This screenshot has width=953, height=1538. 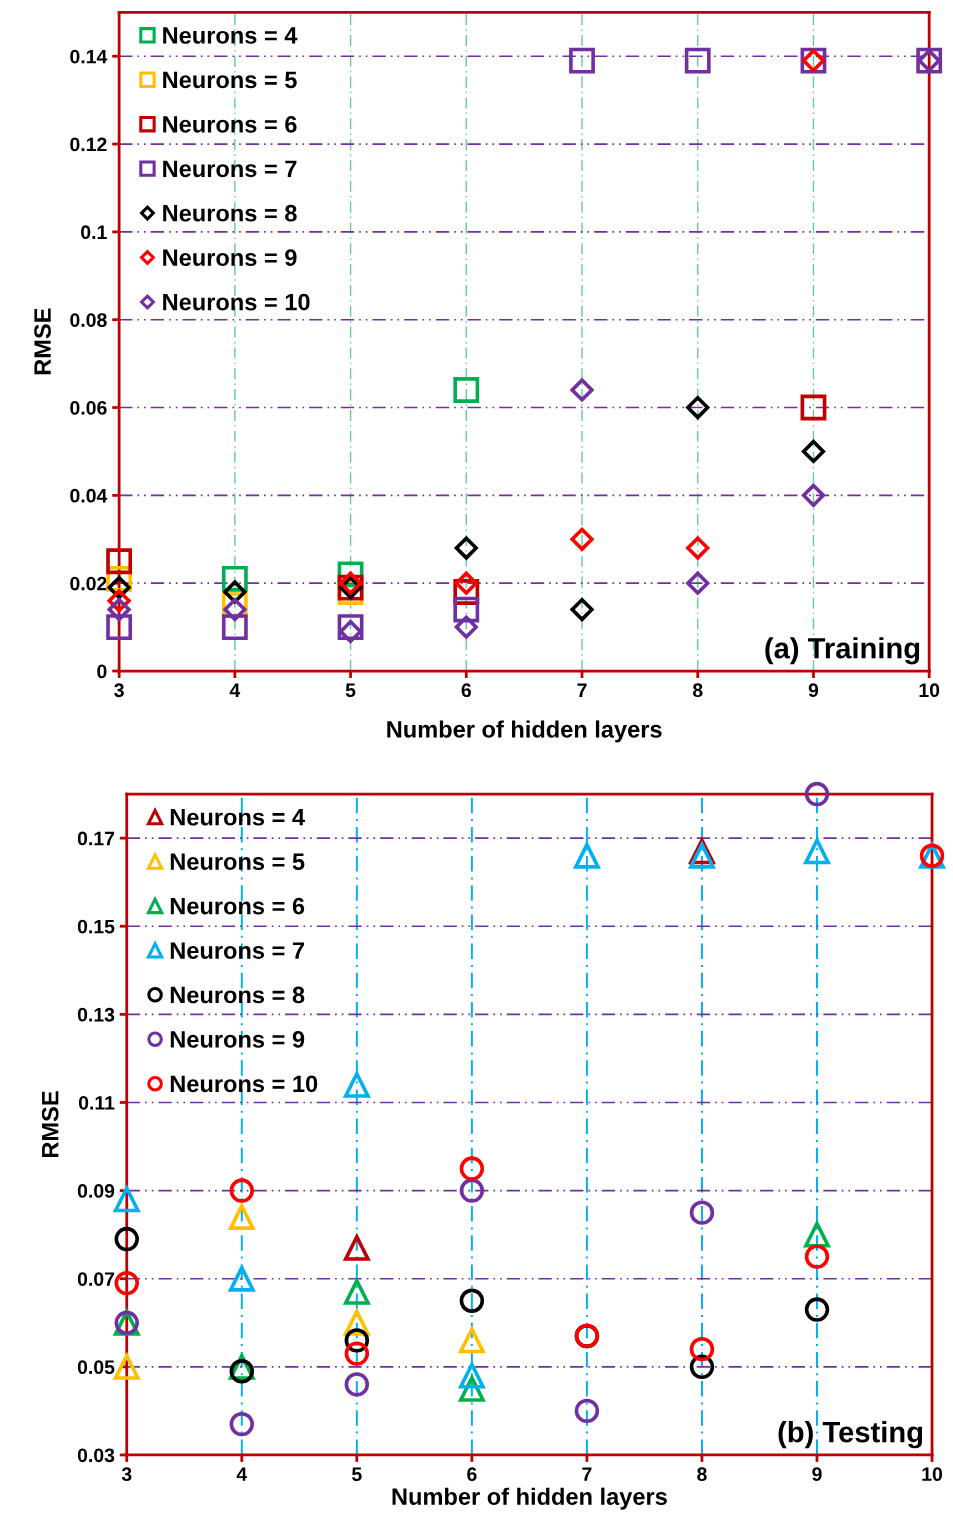 I want to click on y-tick-label: 0.11, so click(x=96, y=1102).